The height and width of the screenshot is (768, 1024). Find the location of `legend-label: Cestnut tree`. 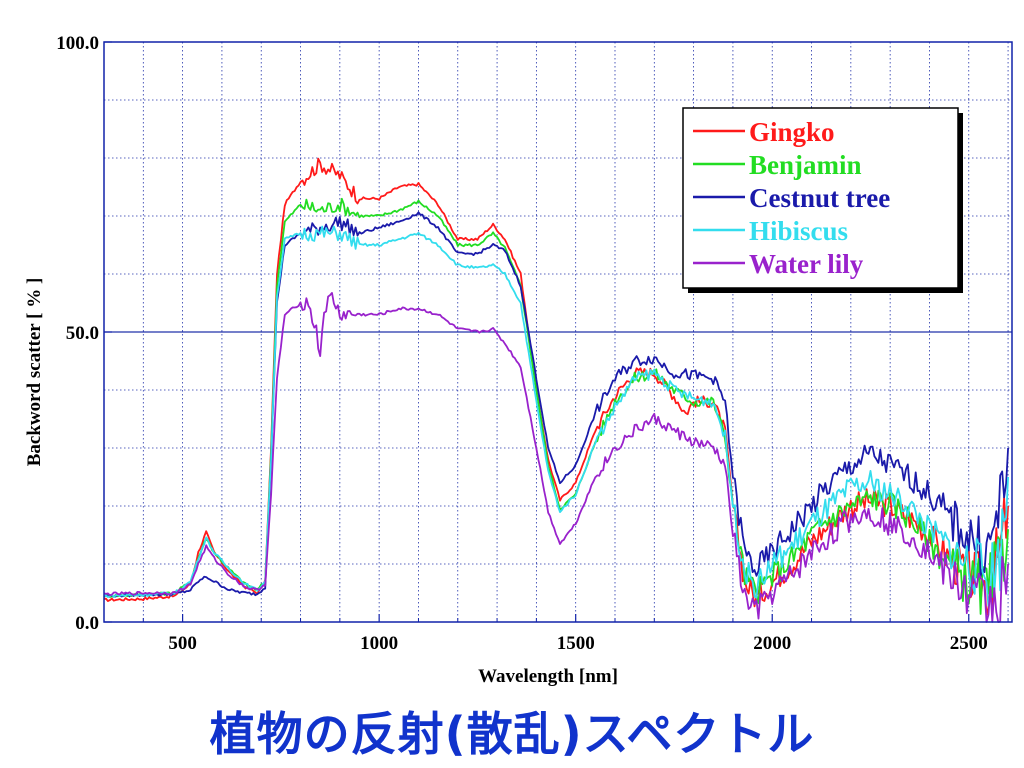

legend-label: Cestnut tree is located at coordinates (819, 198).